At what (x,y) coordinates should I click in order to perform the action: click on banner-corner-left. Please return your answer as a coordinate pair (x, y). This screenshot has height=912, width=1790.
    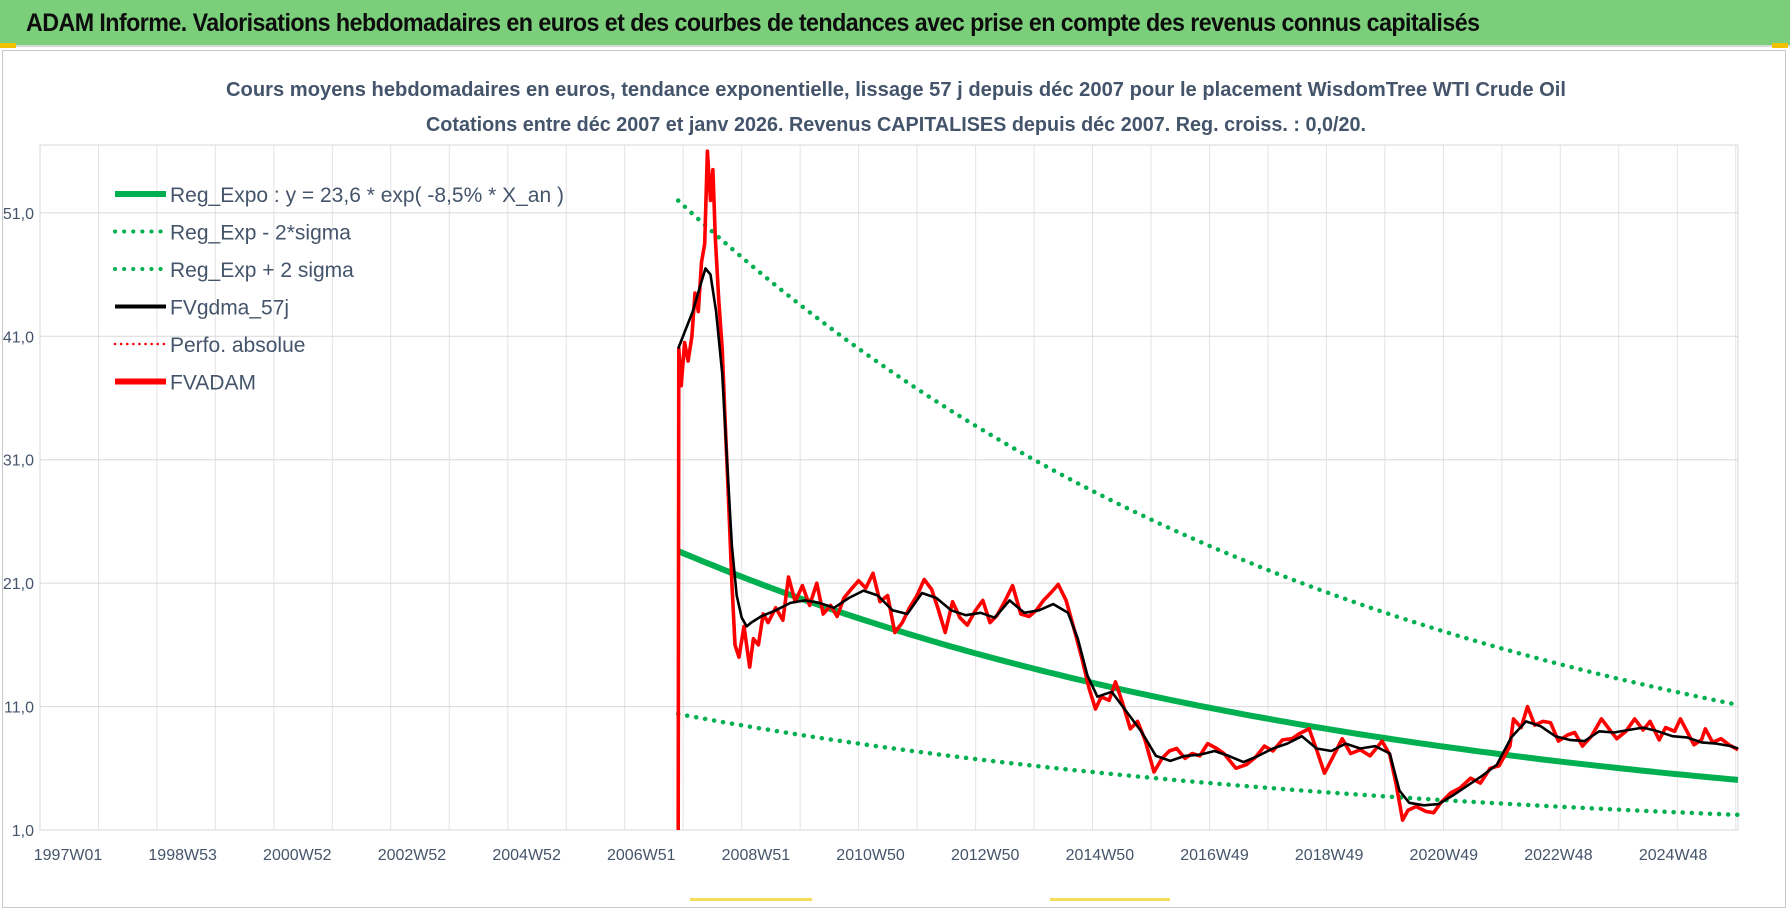
    Looking at the image, I should click on (8, 45).